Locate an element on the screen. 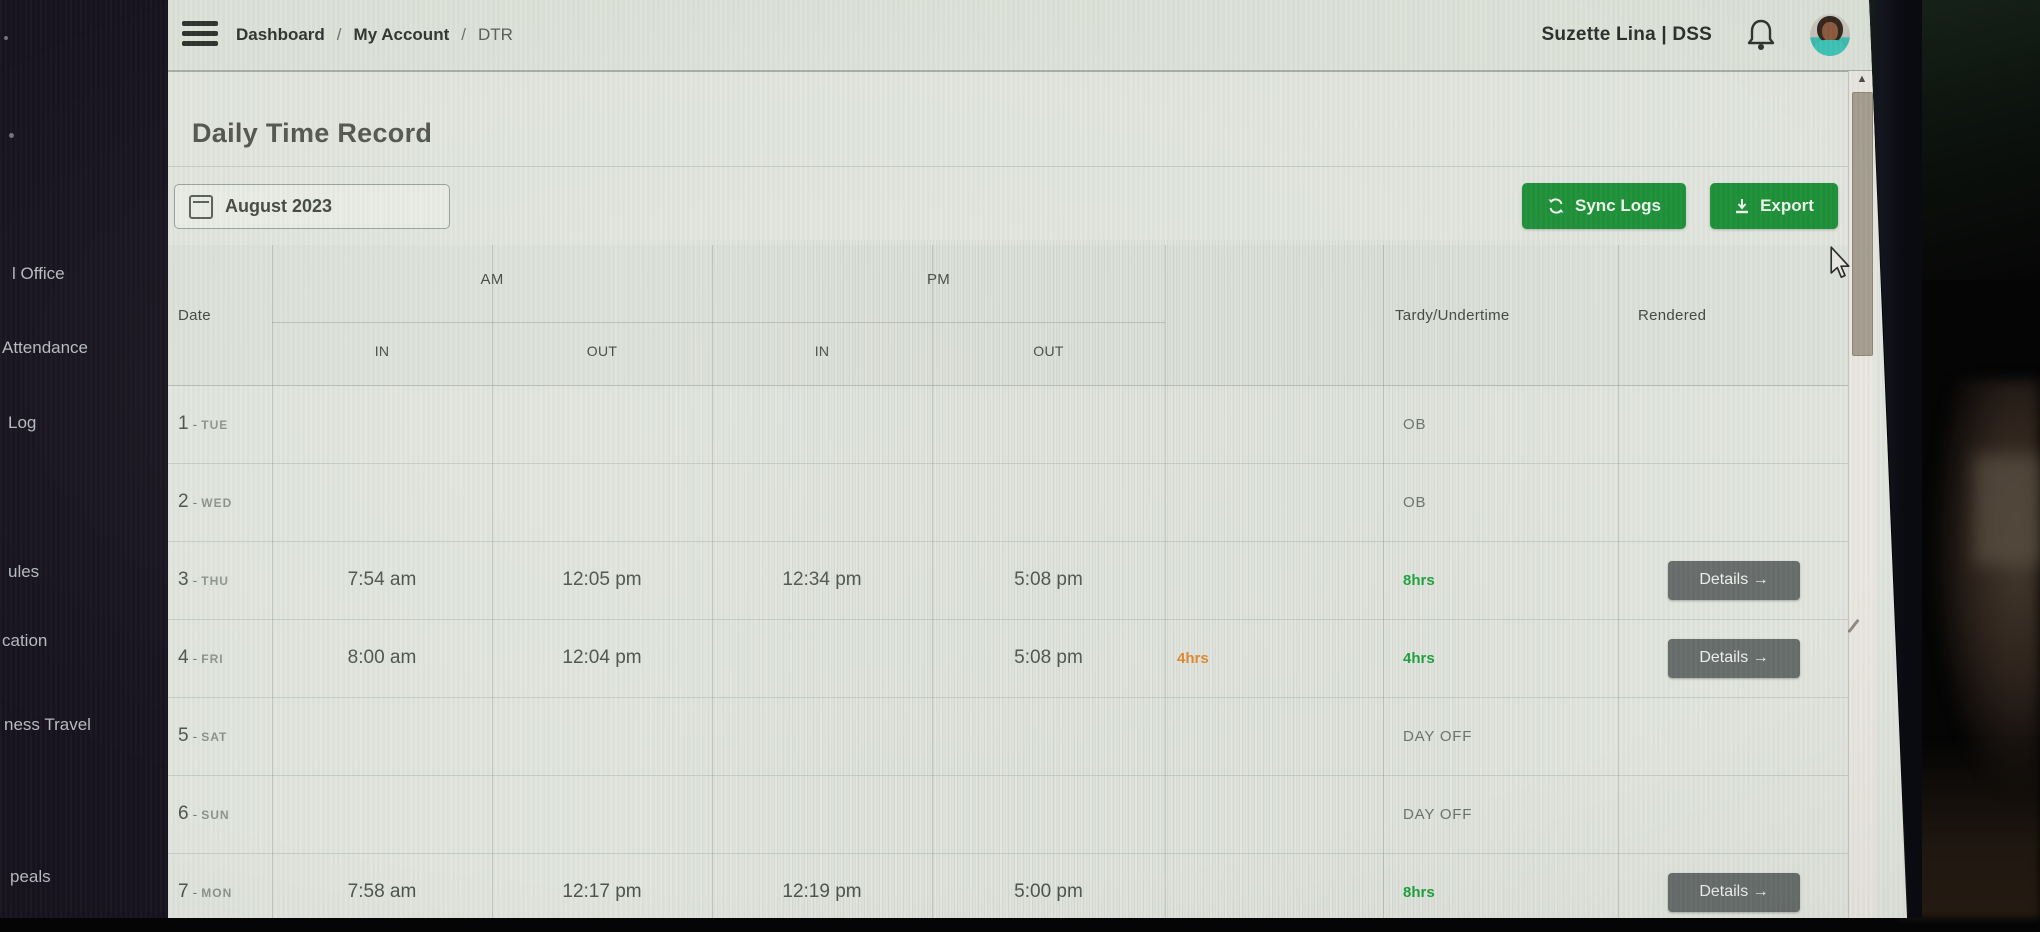 The image size is (2040, 932). avatar-face is located at coordinates (1830, 31).